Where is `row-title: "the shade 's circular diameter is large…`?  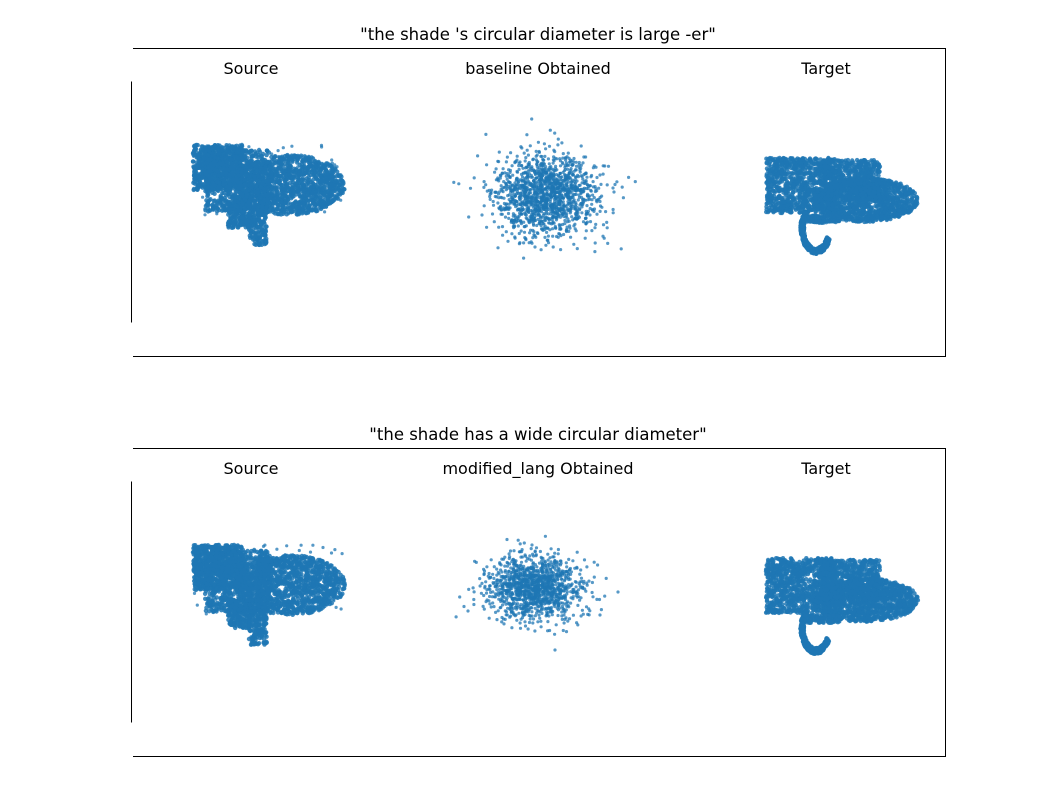 row-title: "the shade 's circular diameter is large… is located at coordinates (538, 34).